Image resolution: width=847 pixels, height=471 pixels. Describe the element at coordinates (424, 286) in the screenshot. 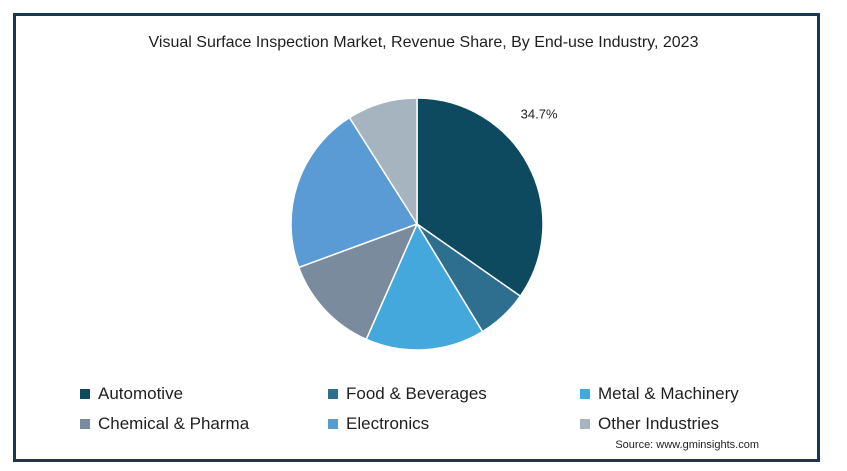

I see `pie-slice-metal-machinery` at that location.